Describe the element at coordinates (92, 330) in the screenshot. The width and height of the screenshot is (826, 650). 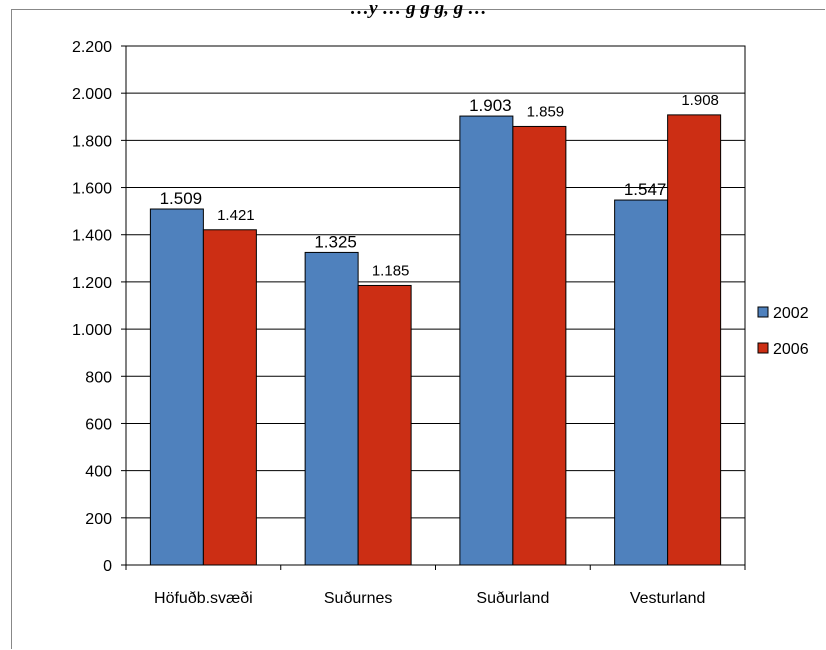
I see `y-tick-label: 1.000` at that location.